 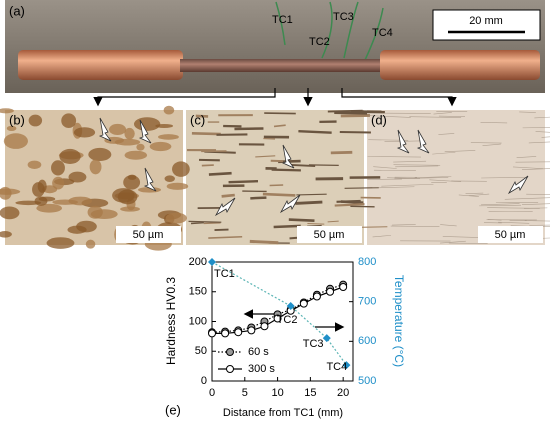 I want to click on x-tick-label: 10, so click(x=277, y=393).